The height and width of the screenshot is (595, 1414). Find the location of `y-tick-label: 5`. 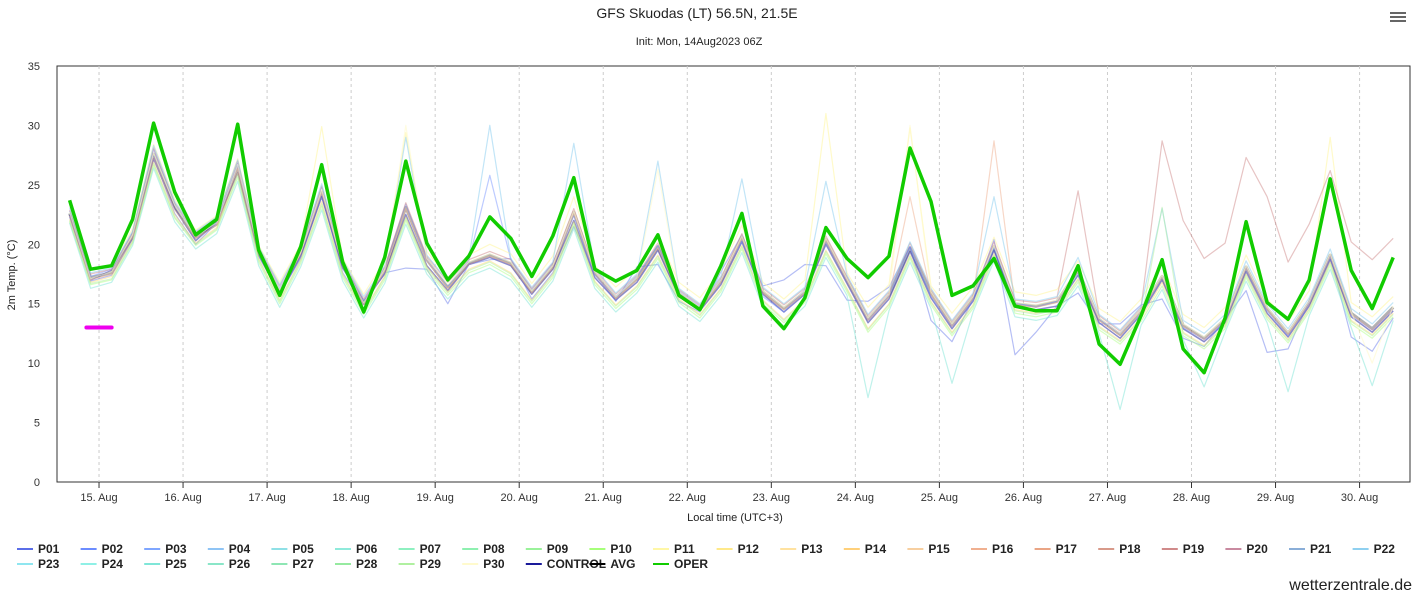

y-tick-label: 5 is located at coordinates (37, 424).